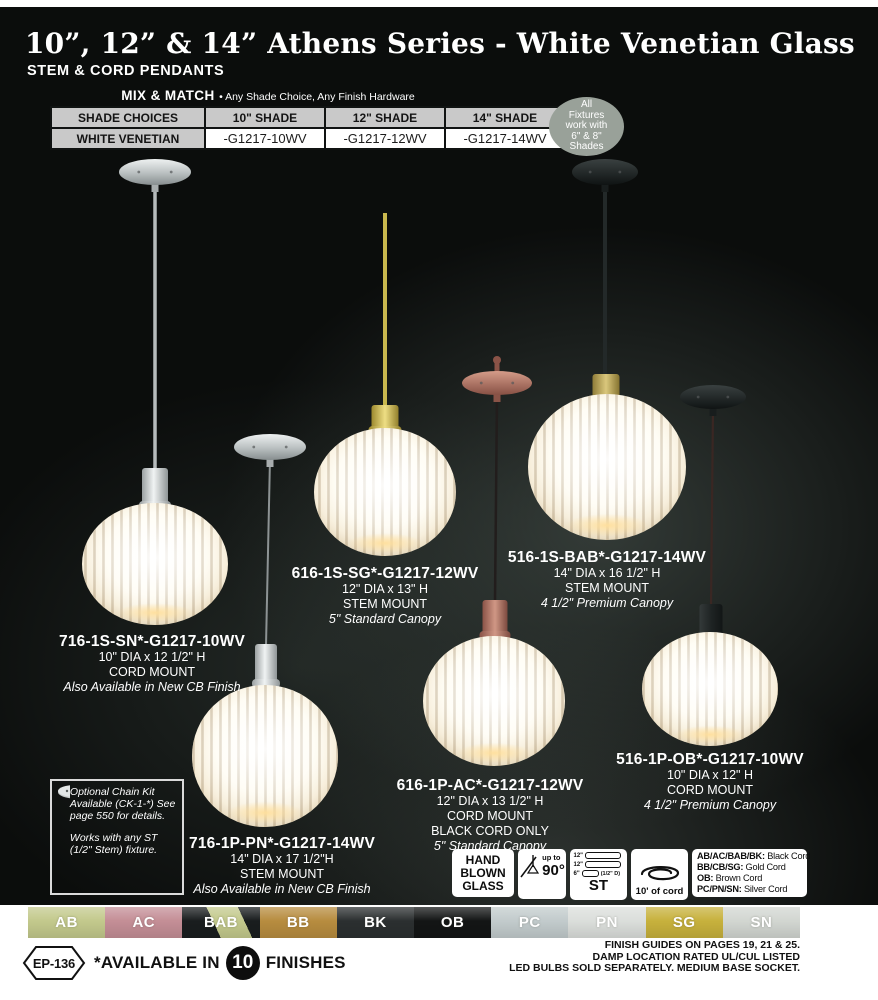 This screenshot has height=1000, width=878. What do you see at coordinates (375, 922) in the screenshot?
I see `finish-swatch-bk: BK` at bounding box center [375, 922].